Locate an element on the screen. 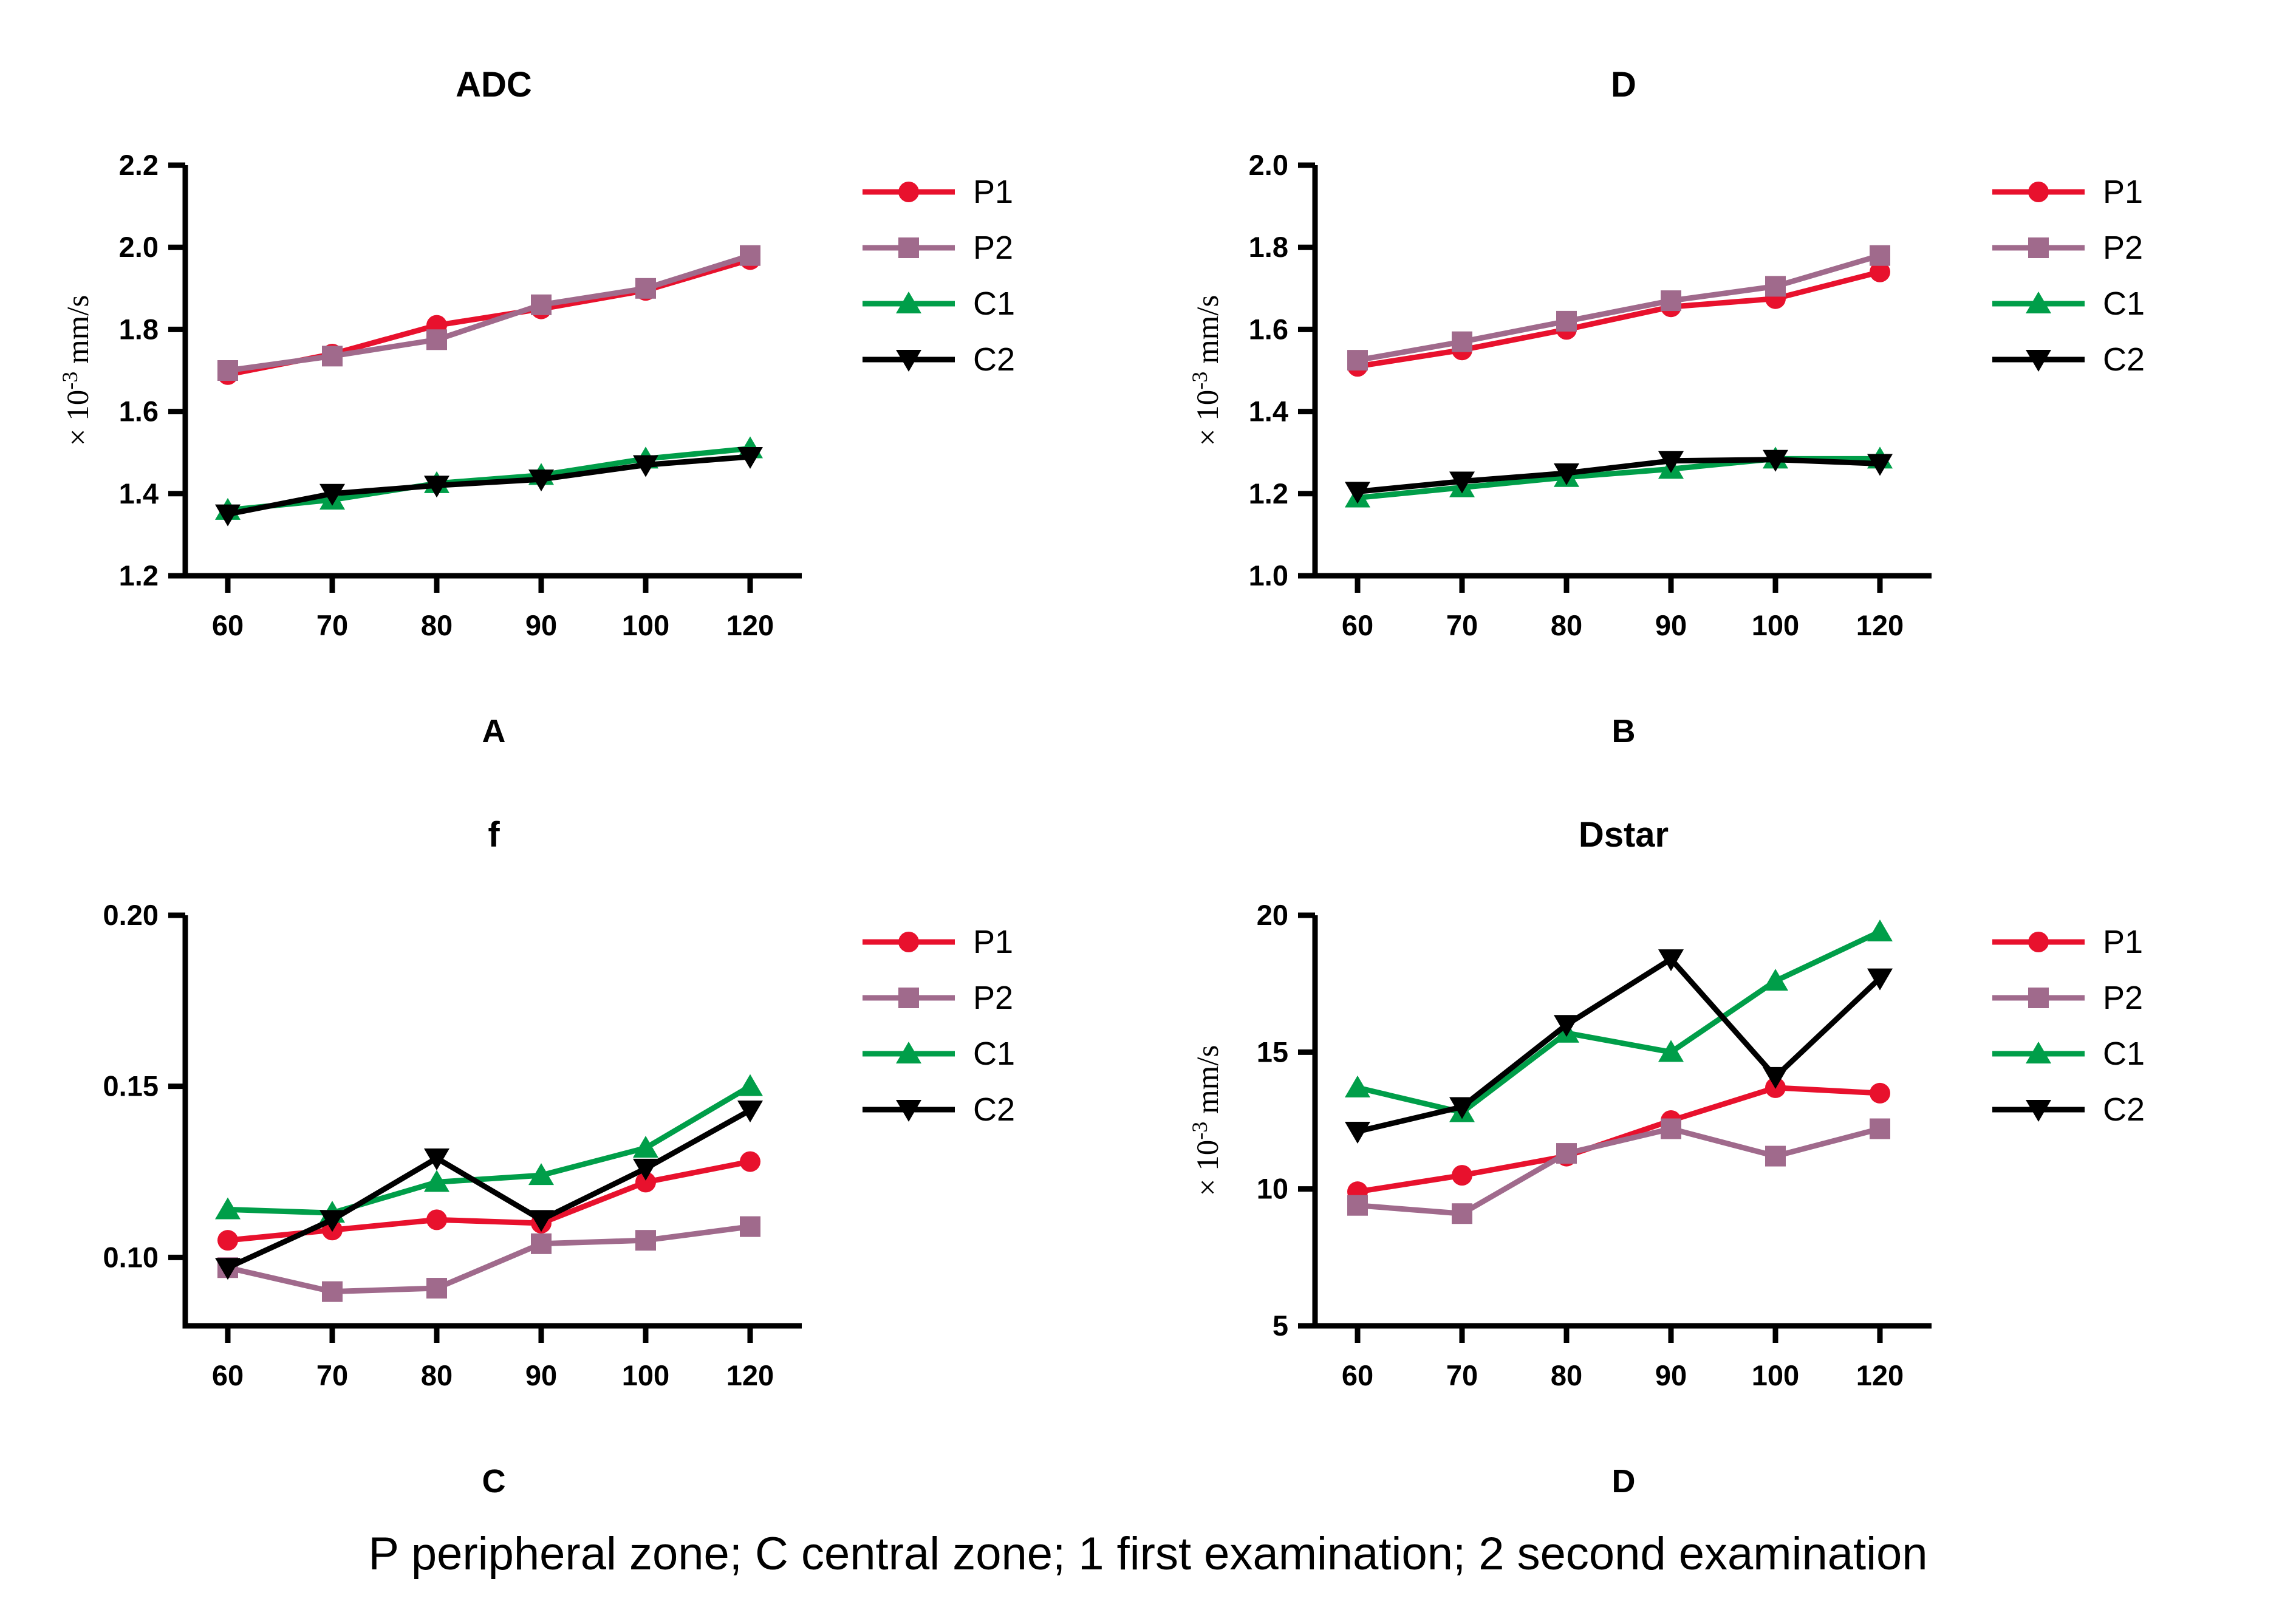  legend-label-P2: P2 is located at coordinates (993, 998).